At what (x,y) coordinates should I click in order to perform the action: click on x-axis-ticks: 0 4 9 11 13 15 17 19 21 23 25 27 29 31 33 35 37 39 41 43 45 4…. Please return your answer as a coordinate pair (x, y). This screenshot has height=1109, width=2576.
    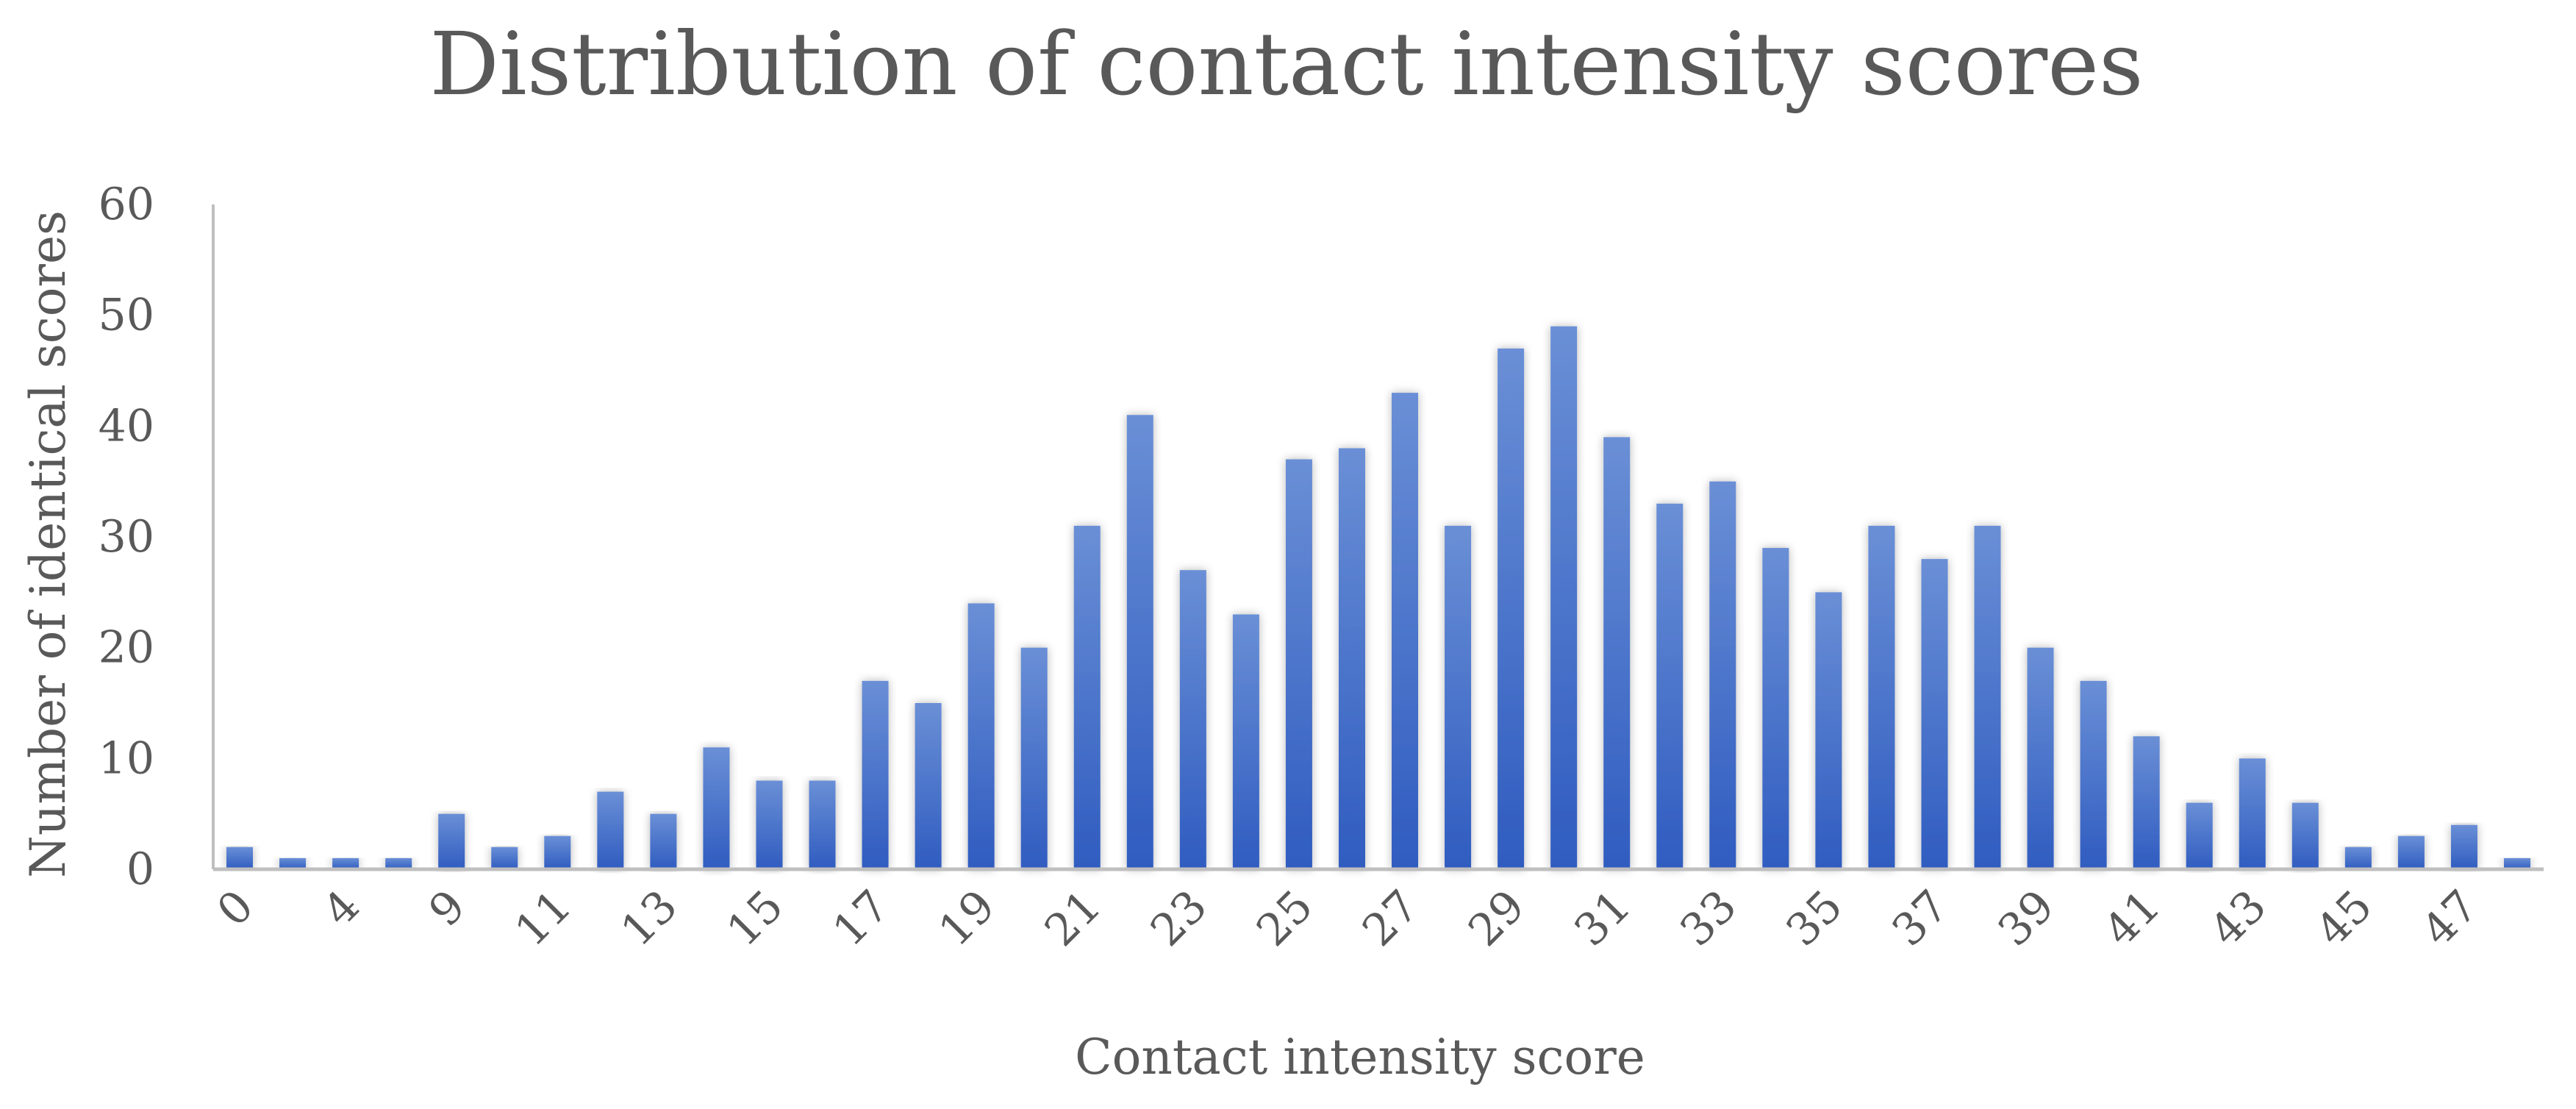
    Looking at the image, I should click on (1347, 918).